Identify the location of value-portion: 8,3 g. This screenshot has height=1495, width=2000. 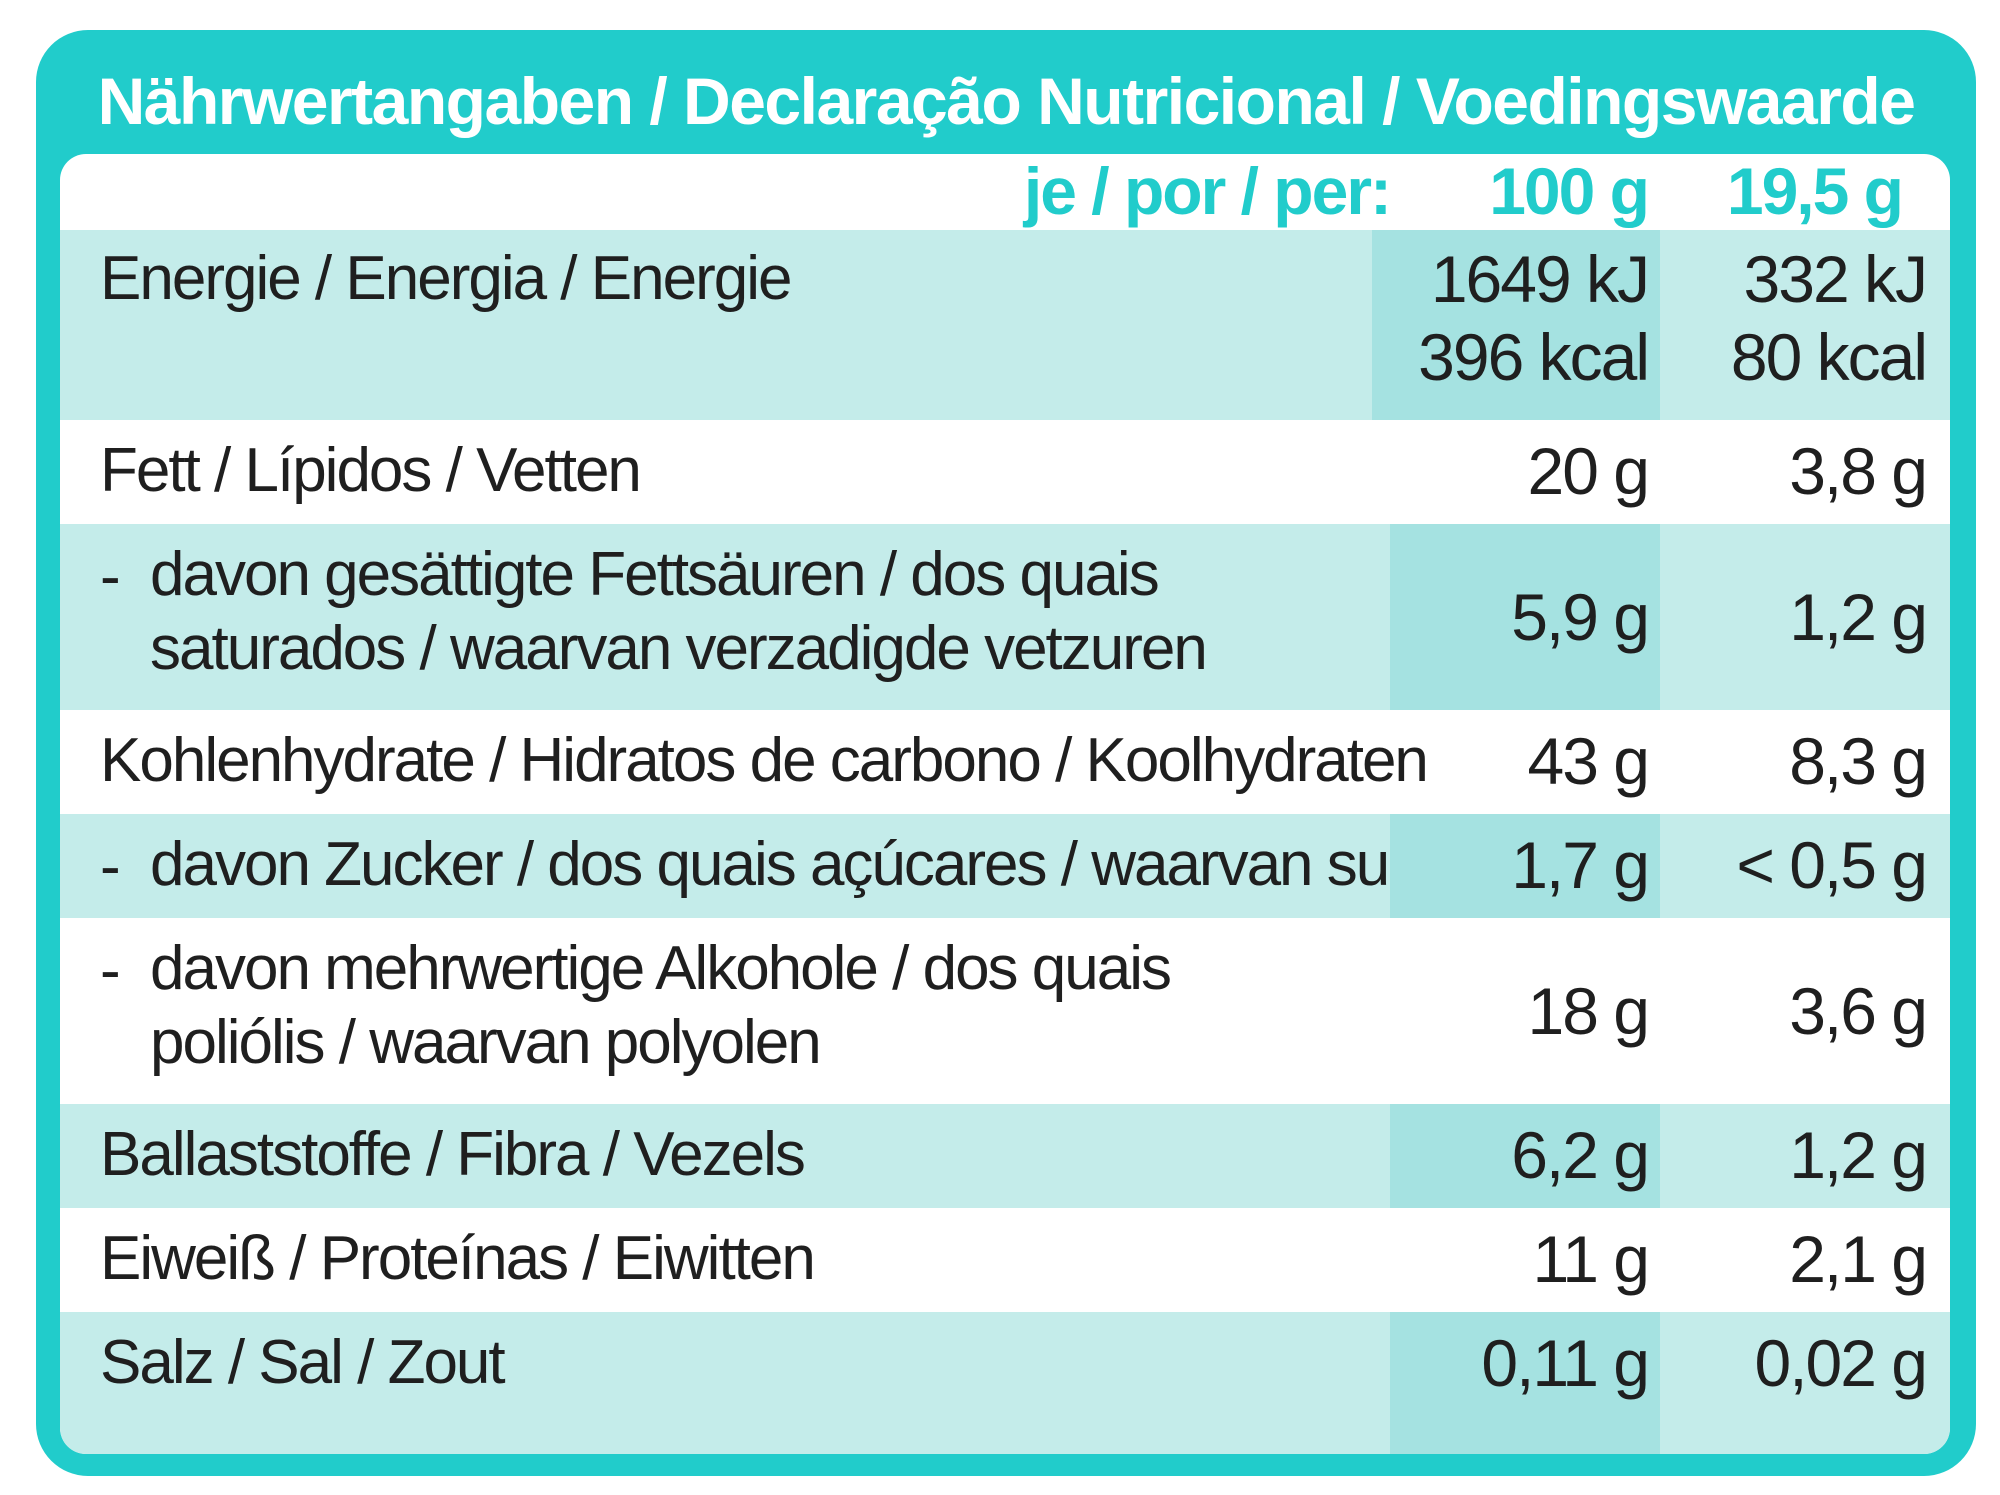
(1810, 762).